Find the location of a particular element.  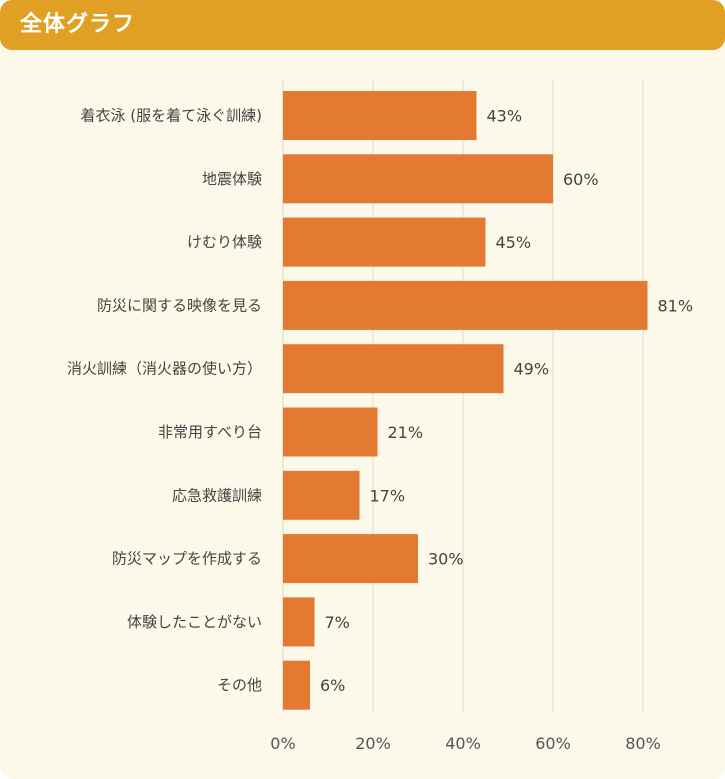

value-label: 21% is located at coordinates (406, 432).